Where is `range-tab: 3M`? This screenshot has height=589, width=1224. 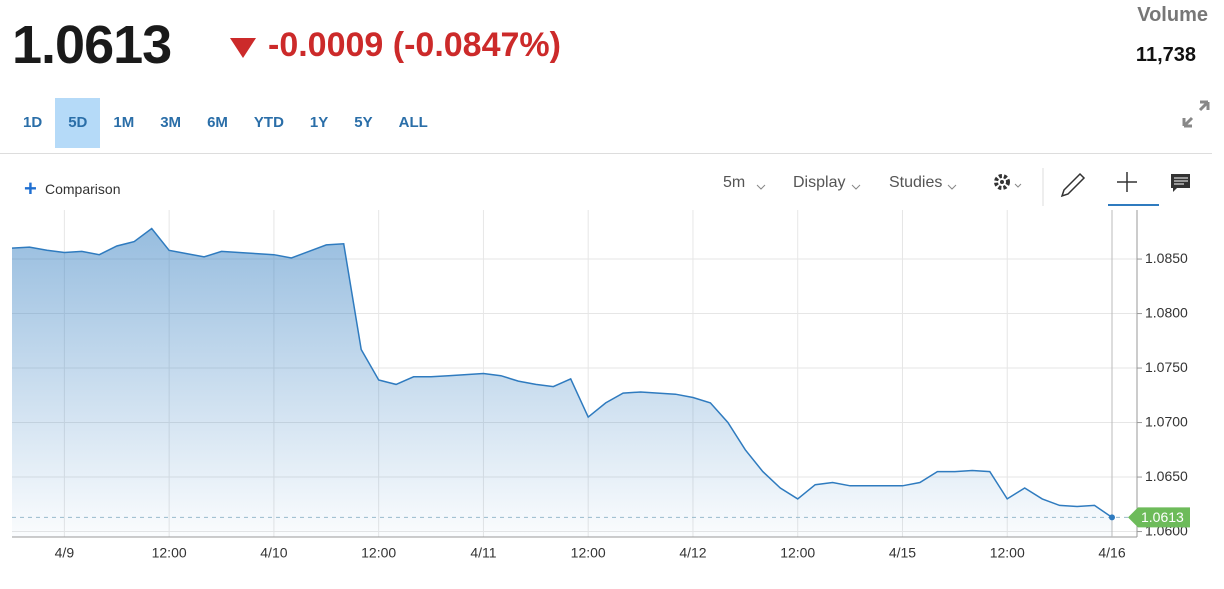
range-tab: 3M is located at coordinates (171, 122).